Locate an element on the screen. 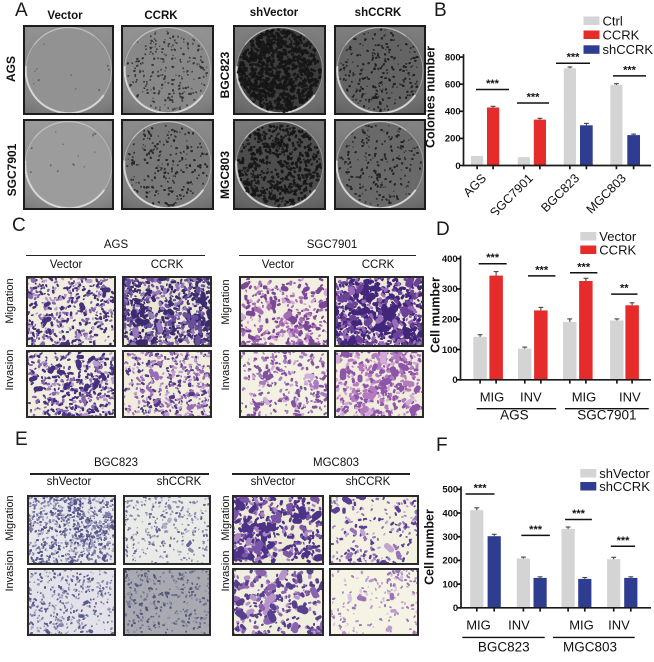 This screenshot has width=654, height=662. svg-text: 500 is located at coordinates (450, 490).